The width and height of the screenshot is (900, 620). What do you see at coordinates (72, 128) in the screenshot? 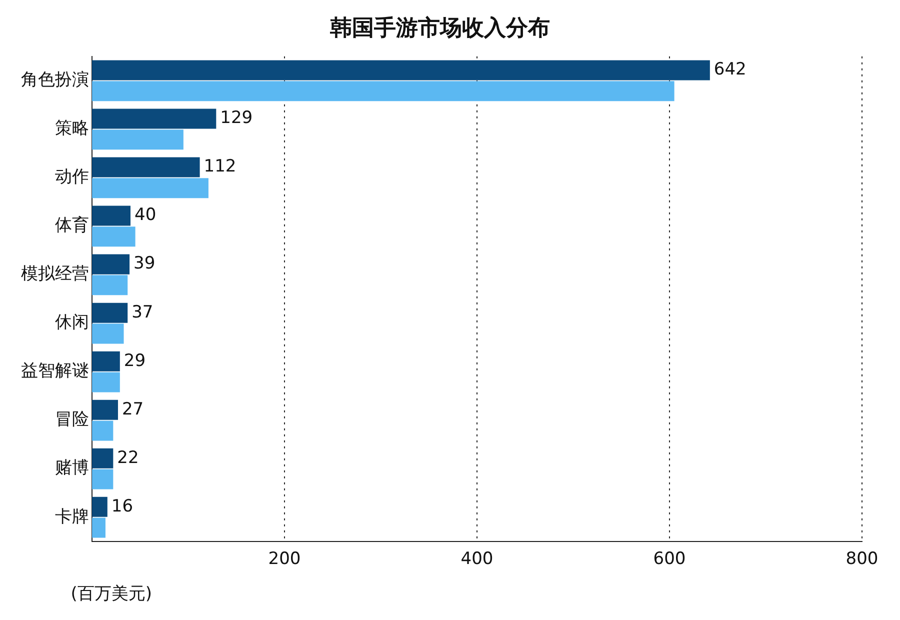
I see `y-tick-label: 策略` at bounding box center [72, 128].